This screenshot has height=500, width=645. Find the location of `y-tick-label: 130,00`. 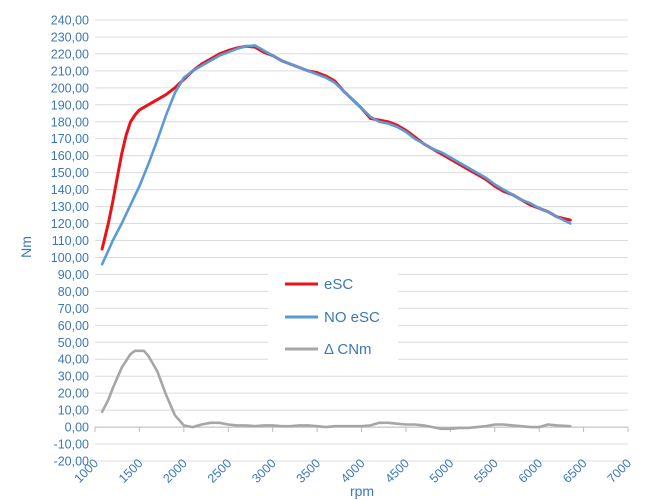

y-tick-label: 130,00 is located at coordinates (70, 207).